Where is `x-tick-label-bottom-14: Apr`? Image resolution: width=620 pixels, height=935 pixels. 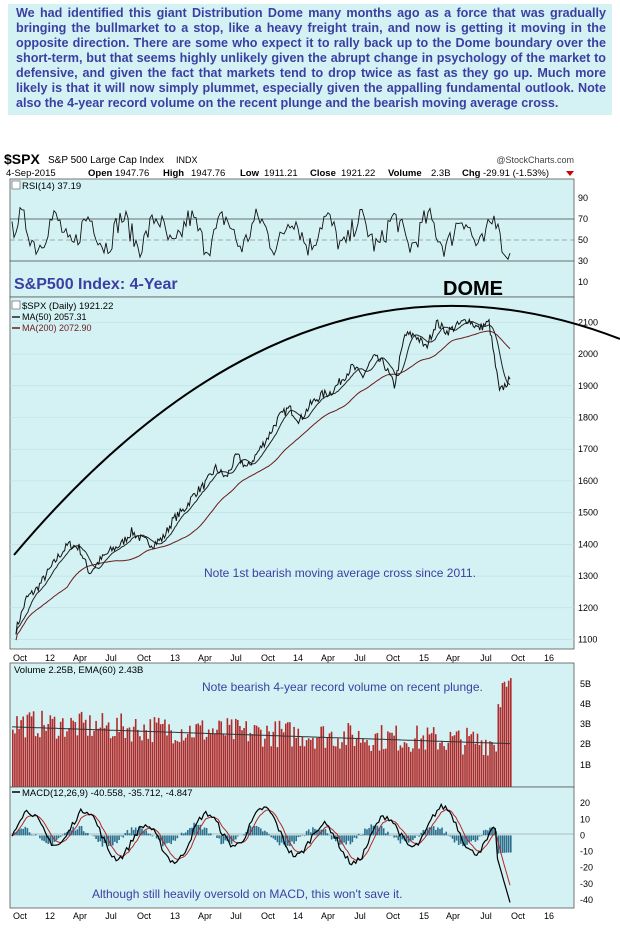
x-tick-label-bottom-14: Apr is located at coordinates (453, 916).